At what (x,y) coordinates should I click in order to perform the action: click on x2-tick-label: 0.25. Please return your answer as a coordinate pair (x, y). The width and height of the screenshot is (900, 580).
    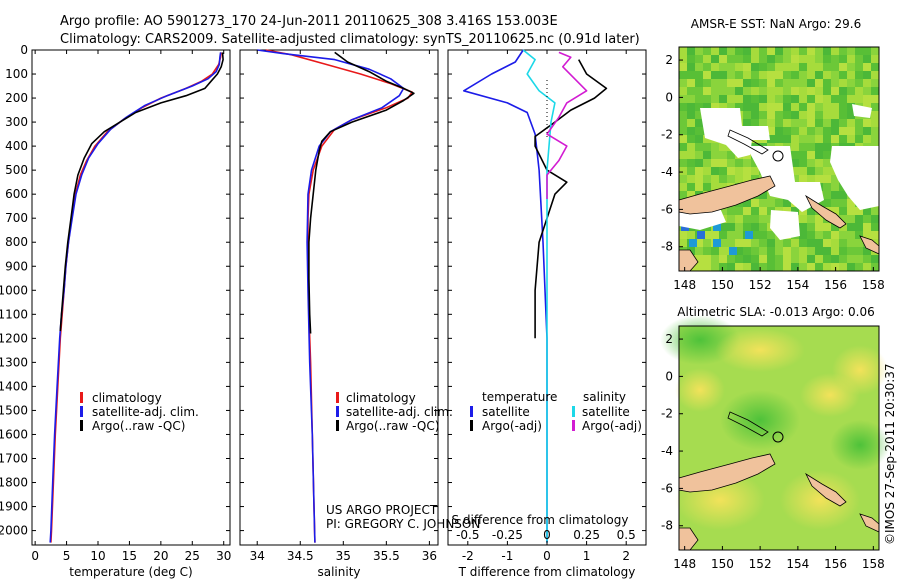
    Looking at the image, I should click on (586, 535).